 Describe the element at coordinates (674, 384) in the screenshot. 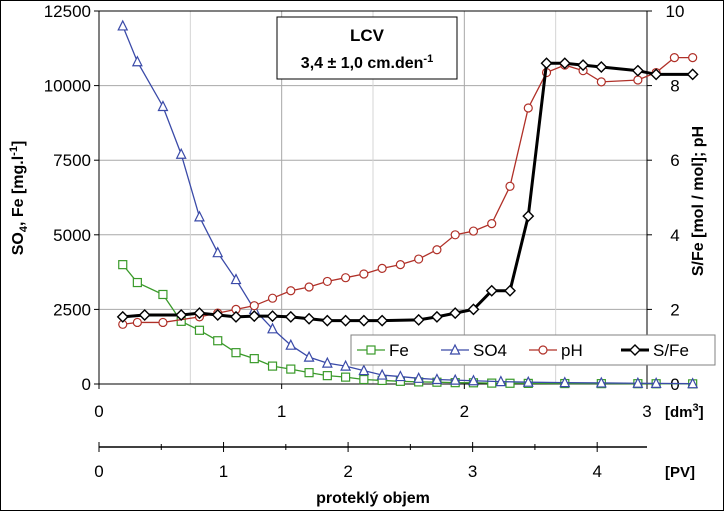

I see `right-tick-label: 0` at that location.